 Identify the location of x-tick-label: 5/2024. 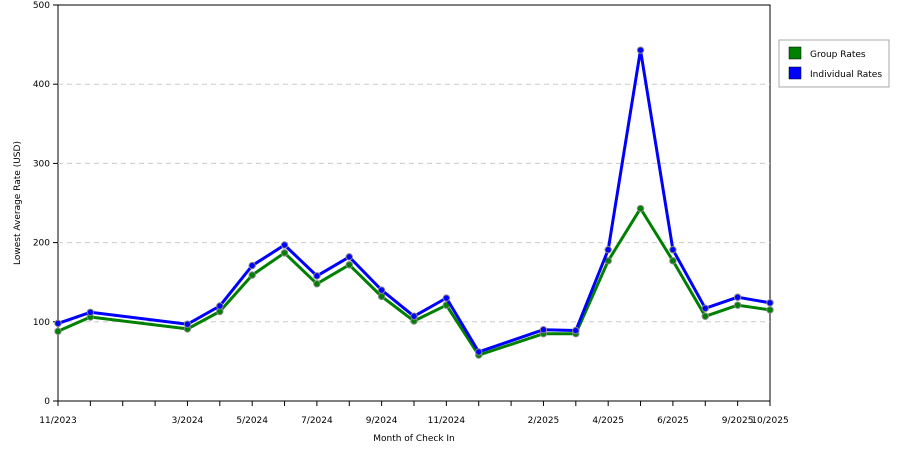
(252, 421).